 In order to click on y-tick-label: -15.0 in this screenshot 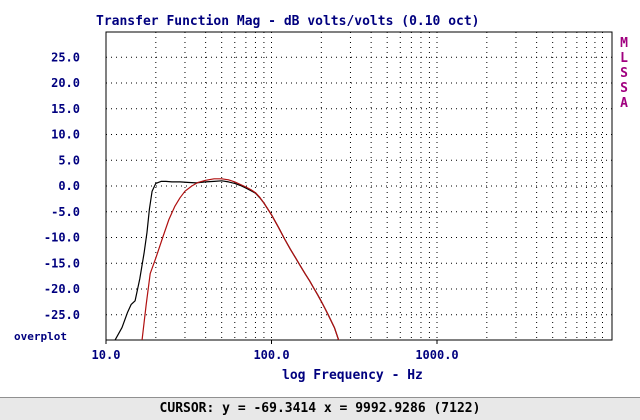, I will do `click(62, 263)`.